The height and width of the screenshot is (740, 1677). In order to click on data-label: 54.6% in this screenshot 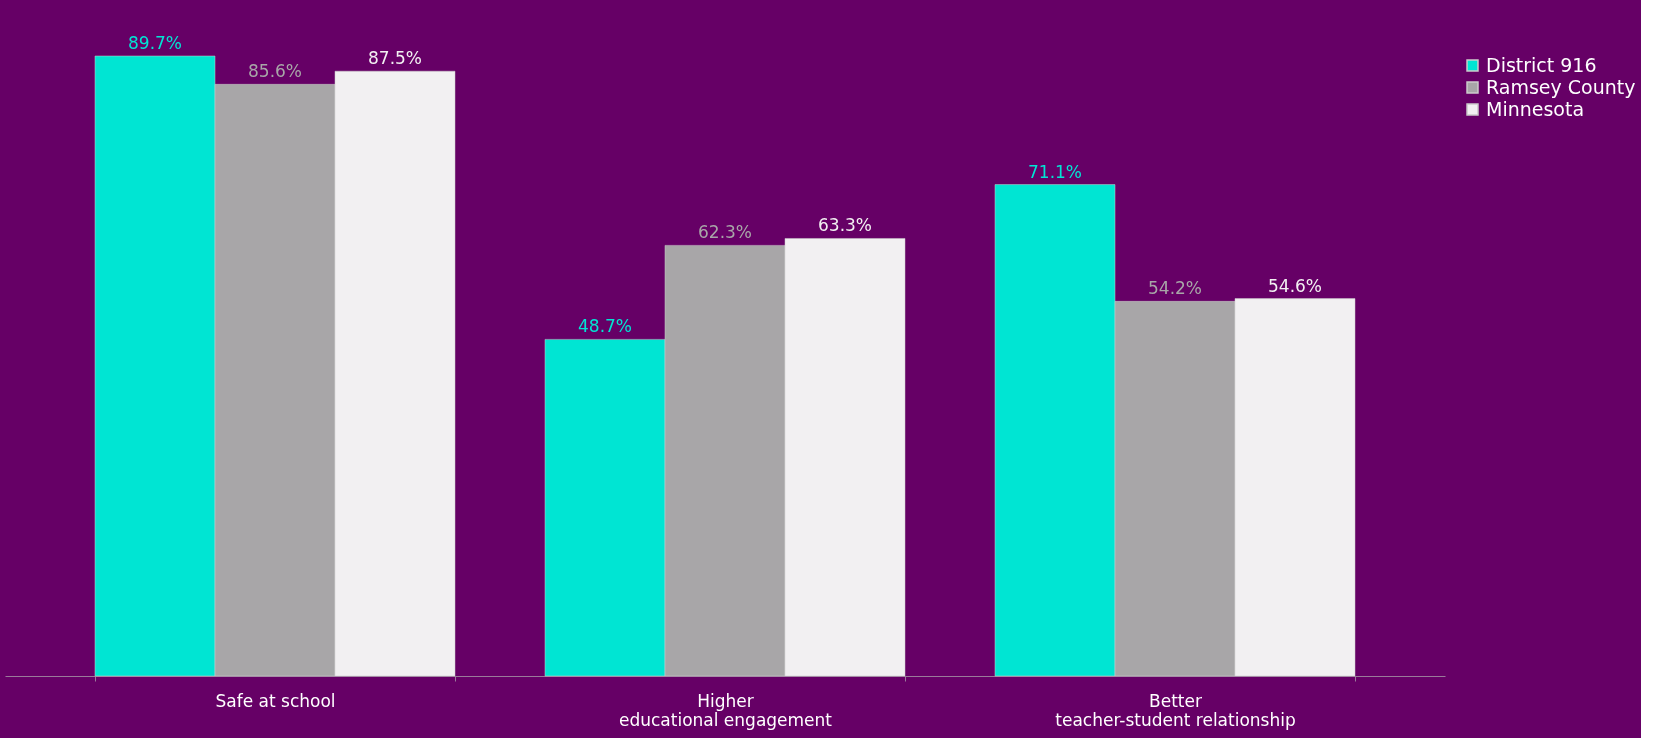, I will do `click(1295, 285)`.